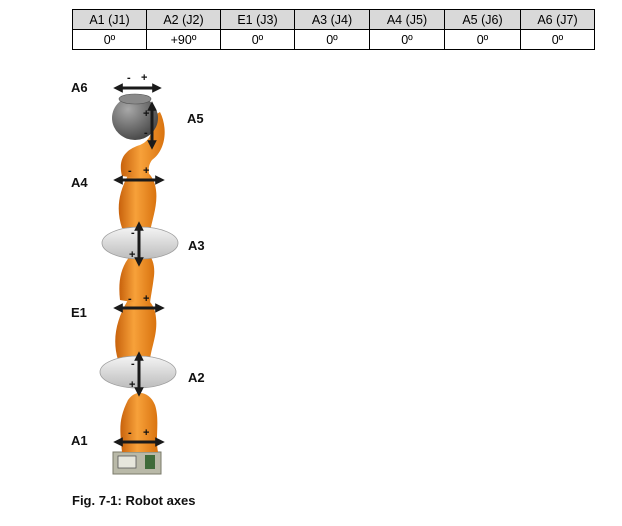  I want to click on axis-label-a2: A2, so click(196, 377).